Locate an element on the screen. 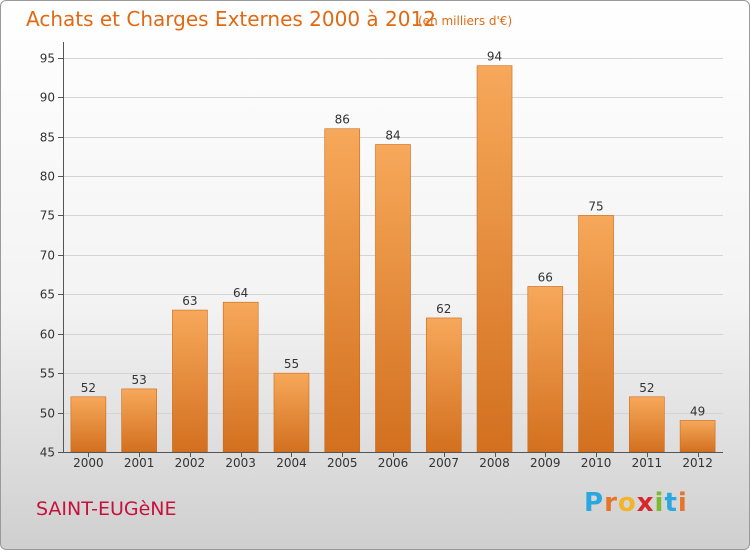 The image size is (750, 550). x-tick-label: 2009 is located at coordinates (545, 463).